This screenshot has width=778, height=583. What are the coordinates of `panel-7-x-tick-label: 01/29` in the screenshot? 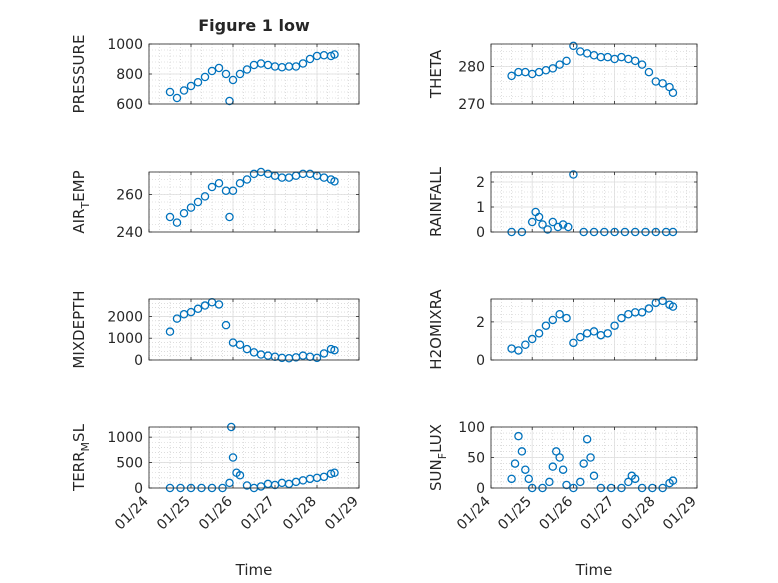 It's located at (680, 514).